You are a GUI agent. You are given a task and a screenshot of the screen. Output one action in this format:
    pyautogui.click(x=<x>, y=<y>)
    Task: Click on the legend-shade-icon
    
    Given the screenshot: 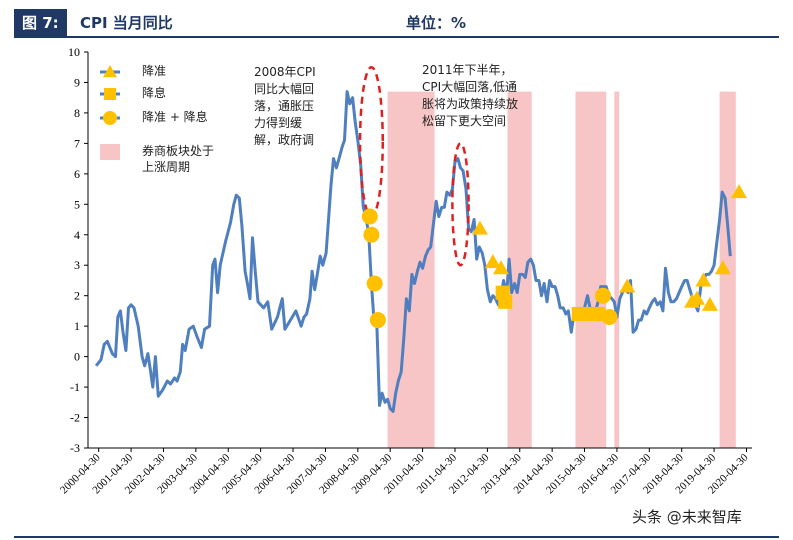 What is the action you would take?
    pyautogui.click(x=110, y=152)
    